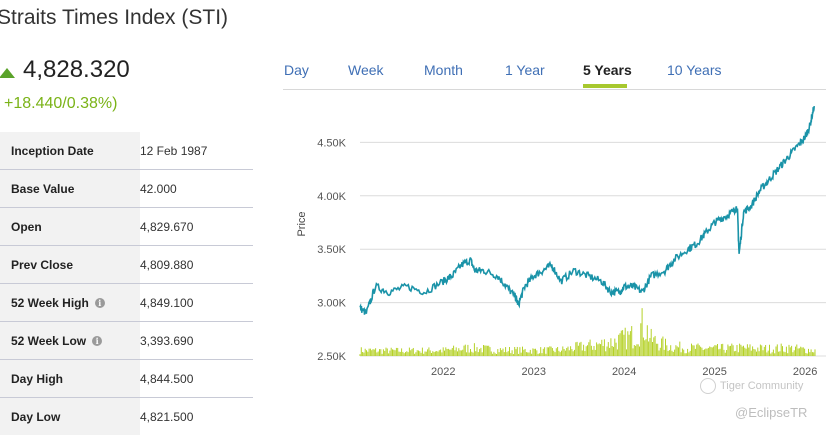 This screenshot has height=435, width=826. I want to click on y-tick-label: 2.50K, so click(331, 357).